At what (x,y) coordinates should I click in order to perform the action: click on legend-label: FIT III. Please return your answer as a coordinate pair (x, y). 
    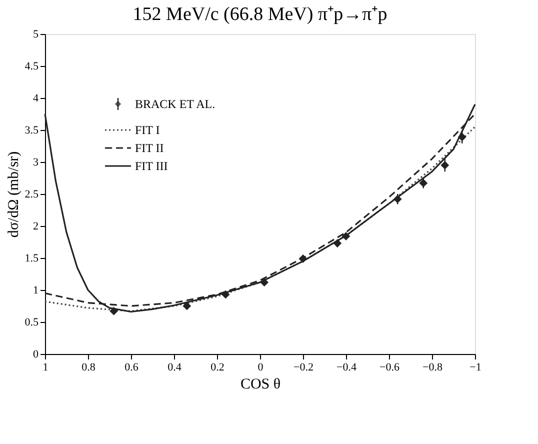
    Looking at the image, I should click on (151, 166).